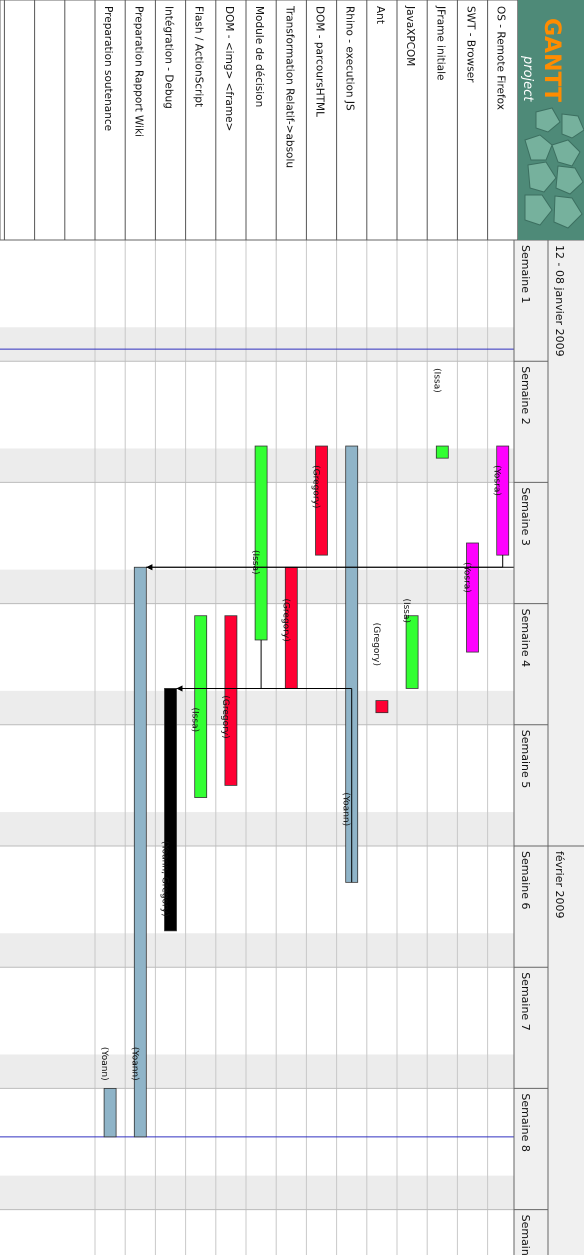 The height and width of the screenshot is (1259, 584). Describe the element at coordinates (169, 57) in the screenshot. I see `task-name-label: Intégration - Debug` at that location.